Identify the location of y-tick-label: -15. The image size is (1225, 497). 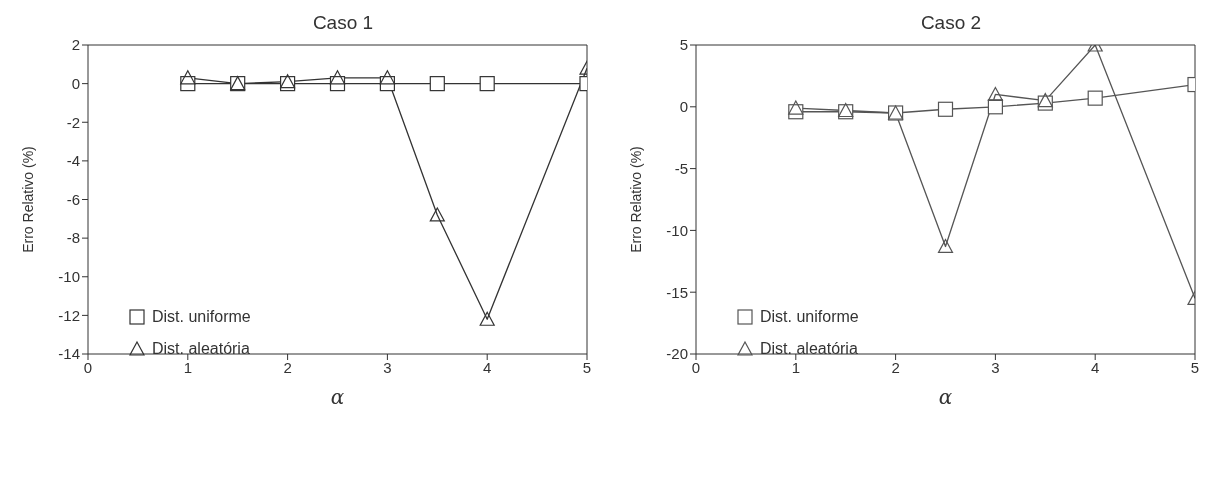
(677, 292).